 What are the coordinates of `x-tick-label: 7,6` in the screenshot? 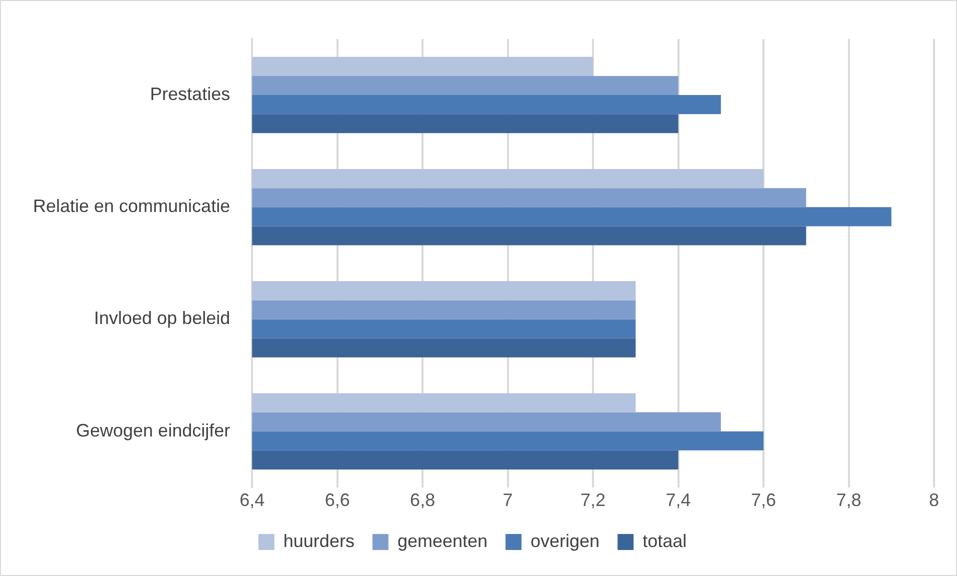 It's located at (763, 500).